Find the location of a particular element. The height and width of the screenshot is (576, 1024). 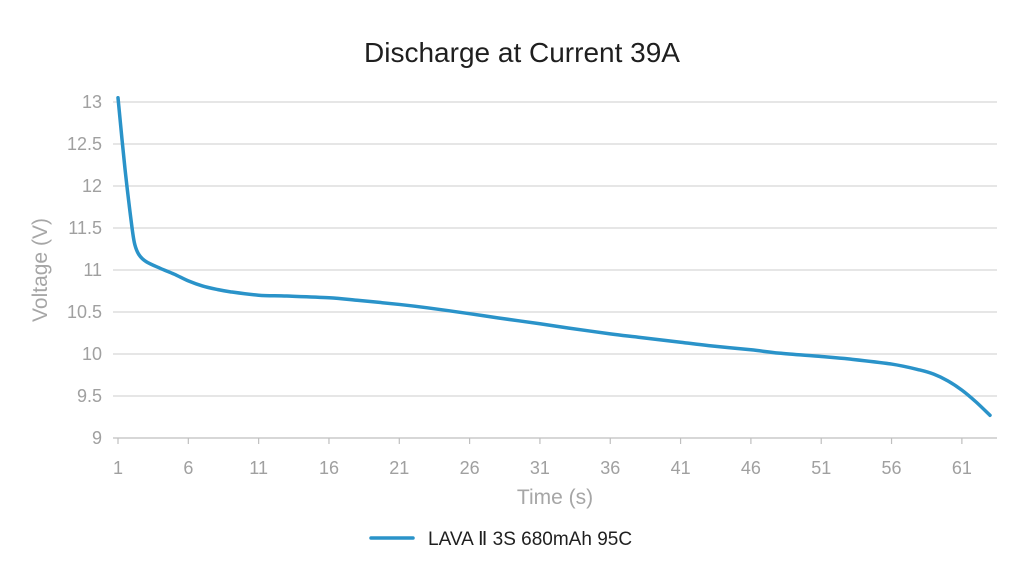

x-tick-label: 51 is located at coordinates (821, 468).